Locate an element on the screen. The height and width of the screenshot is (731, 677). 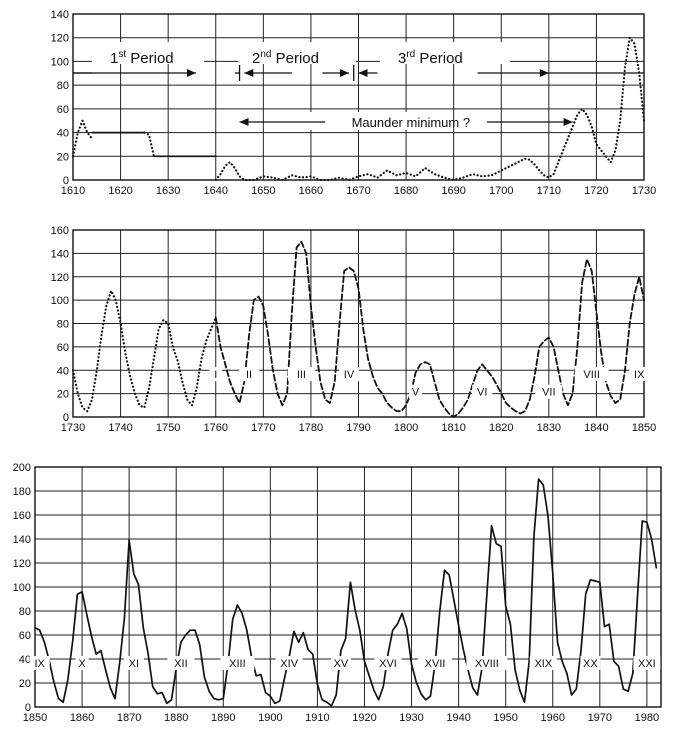
period-label: 3rd Period is located at coordinates (430, 58).